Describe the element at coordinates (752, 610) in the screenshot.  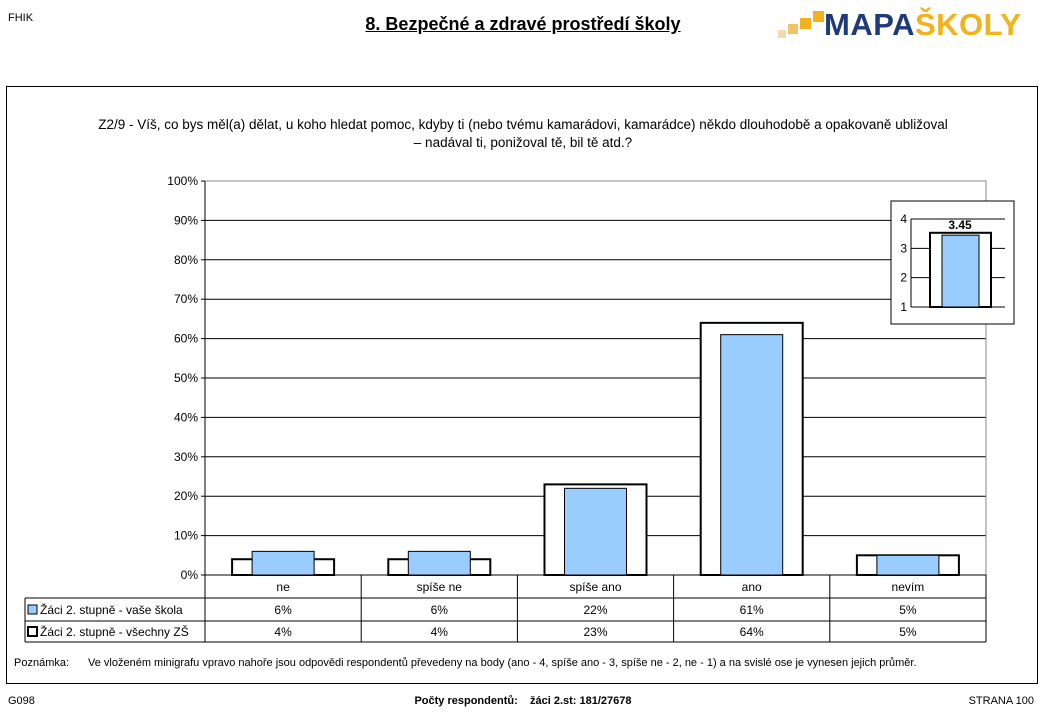
I see `data-label-your-school: 61%` at that location.